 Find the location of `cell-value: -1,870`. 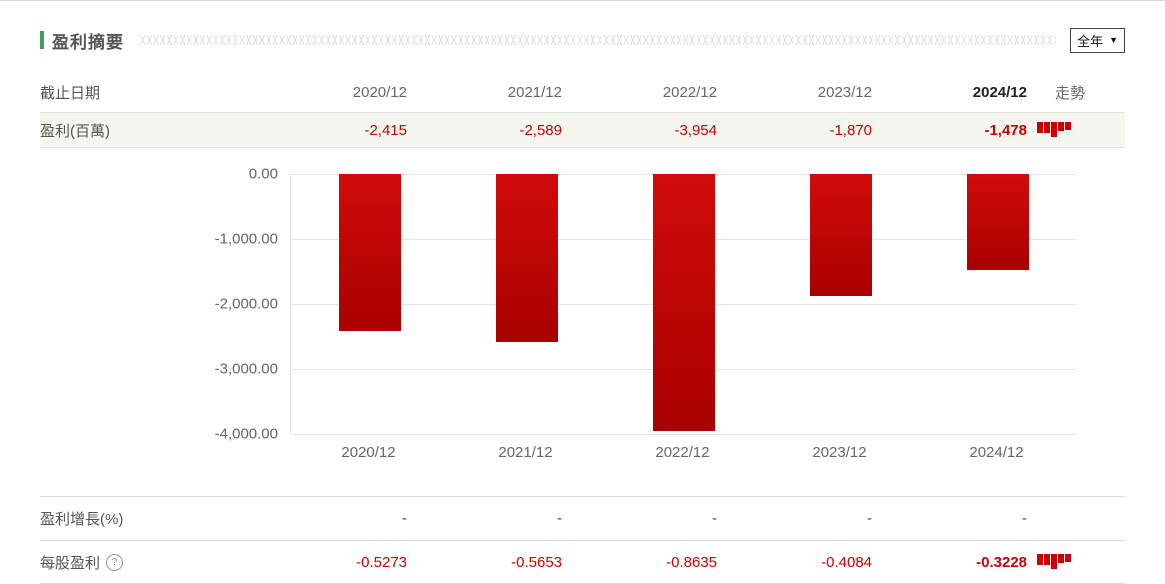

cell-value: -1,870 is located at coordinates (850, 130).